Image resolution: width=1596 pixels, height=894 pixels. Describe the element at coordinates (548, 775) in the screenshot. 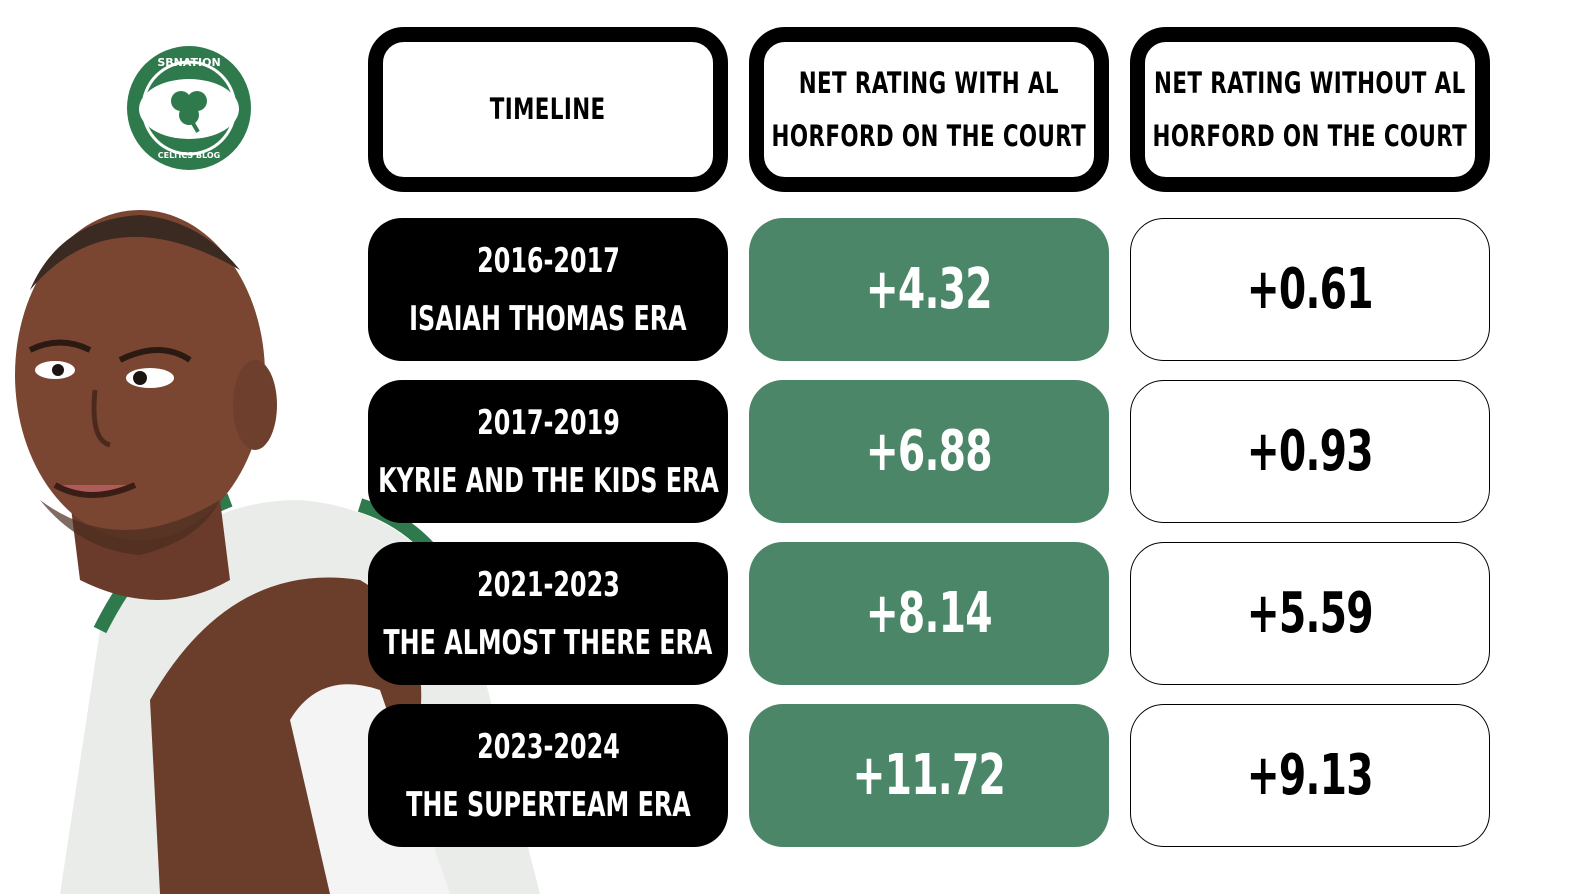

I see `era-cell: 2023-2024 THE SUPERTEAM ERA` at that location.